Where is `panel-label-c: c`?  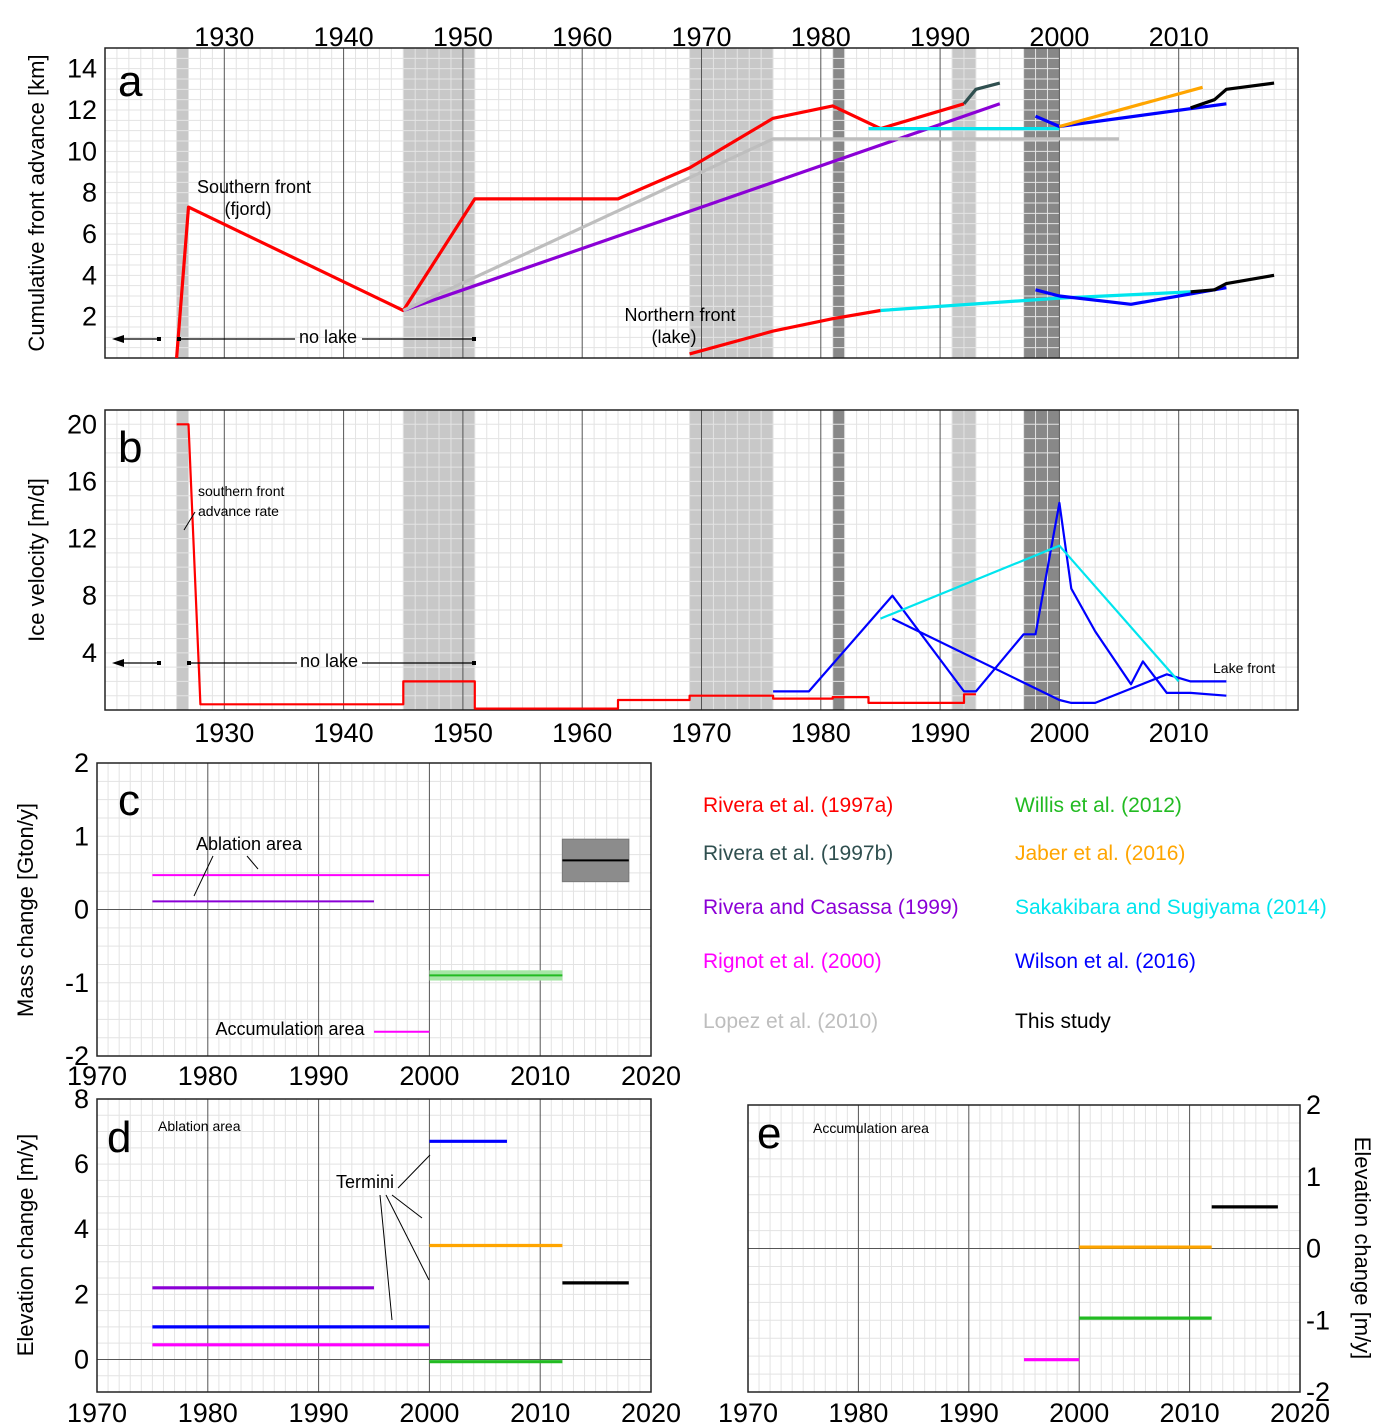
panel-label-c: c is located at coordinates (129, 800).